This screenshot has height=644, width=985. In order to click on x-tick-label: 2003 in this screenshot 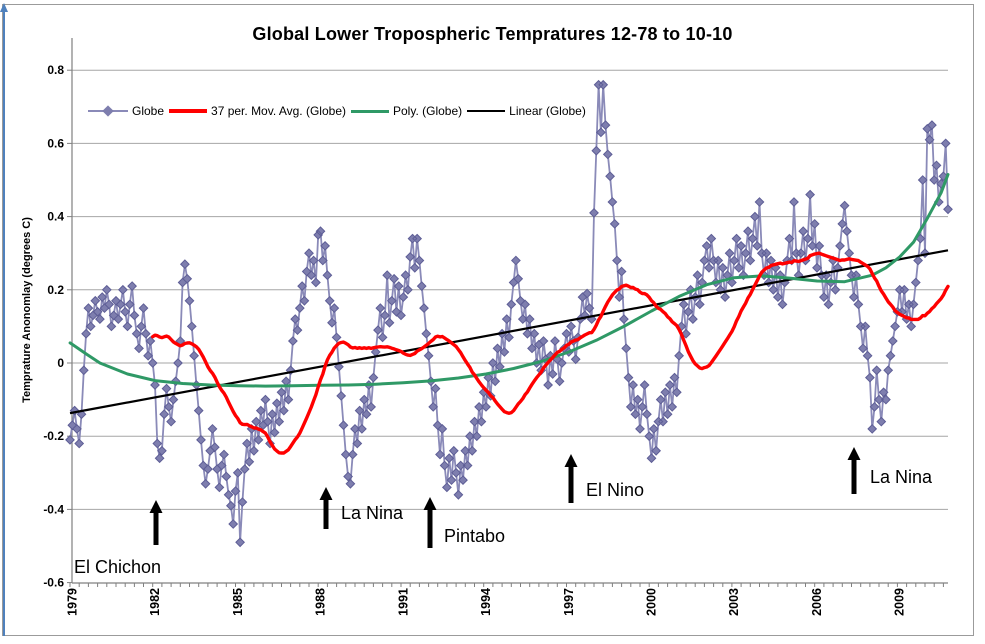, I will do `click(734, 602)`.